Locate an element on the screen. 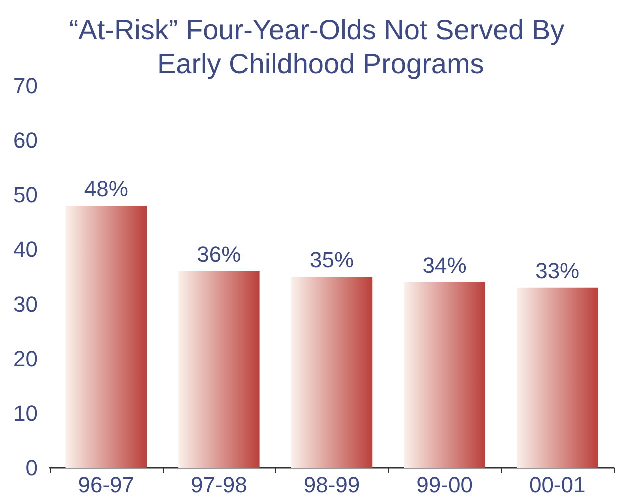  y-tick-label: 0 is located at coordinates (32, 468).